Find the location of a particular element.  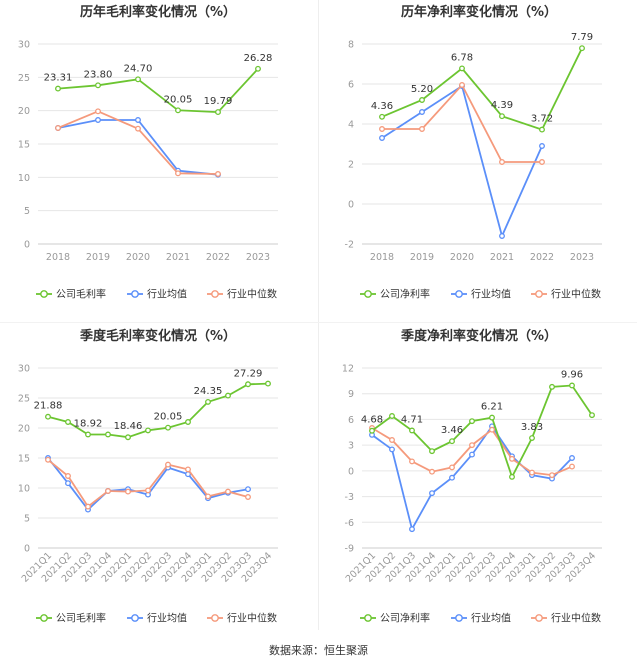

x-tick-label: 2022 is located at coordinates (218, 257).